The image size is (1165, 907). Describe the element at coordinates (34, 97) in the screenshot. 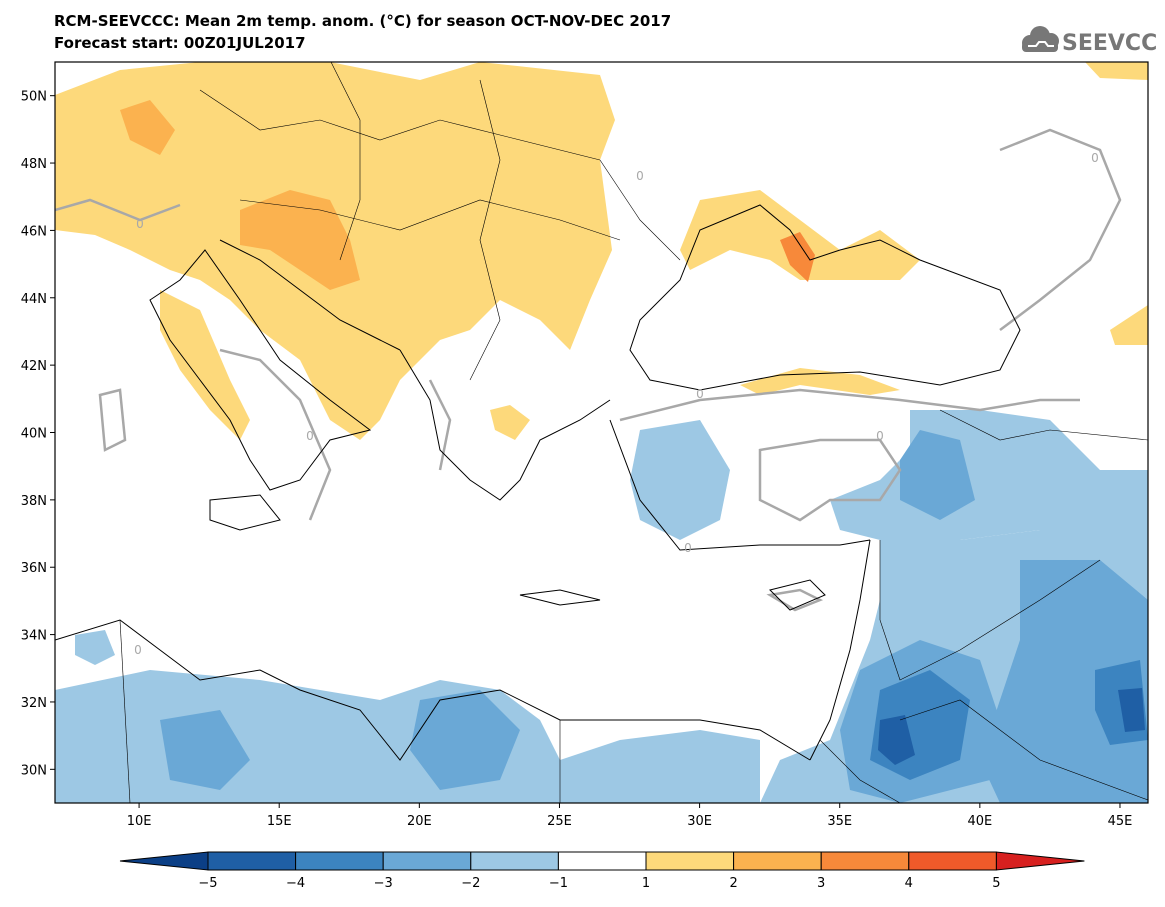

I see `lat-tick-label: 50N` at that location.